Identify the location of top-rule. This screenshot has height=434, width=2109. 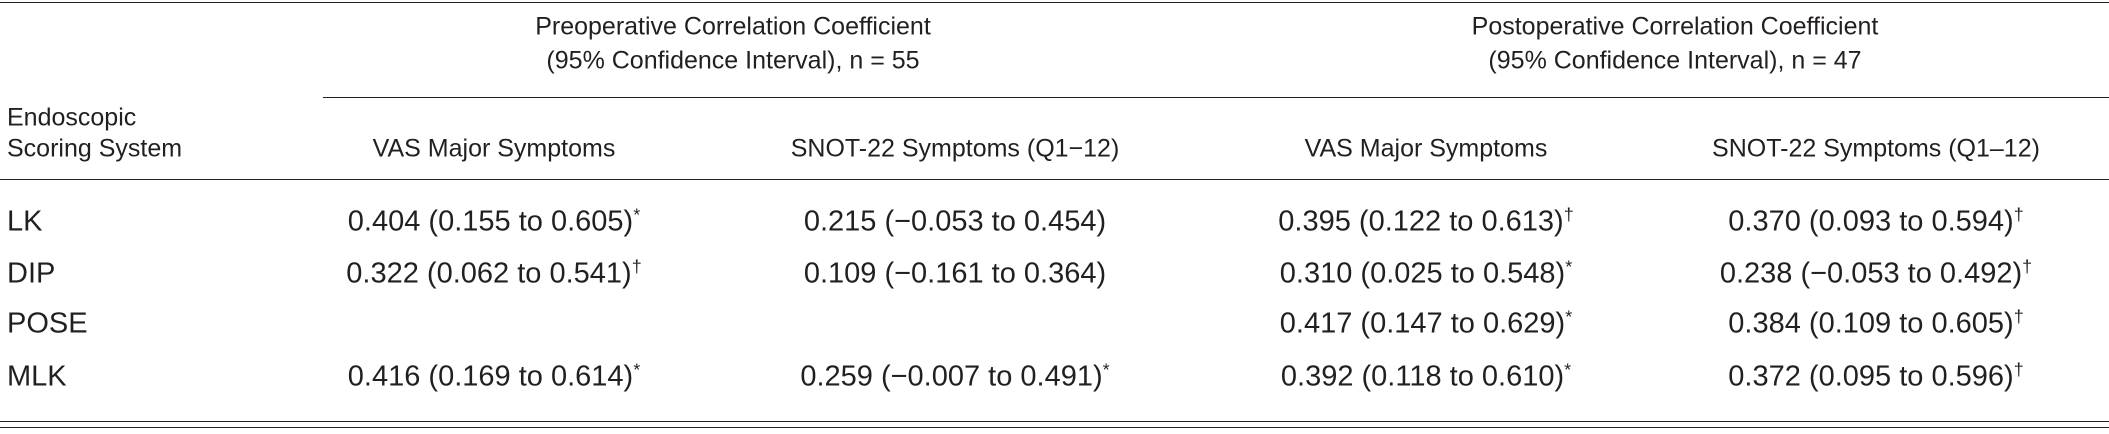
(1054, 2).